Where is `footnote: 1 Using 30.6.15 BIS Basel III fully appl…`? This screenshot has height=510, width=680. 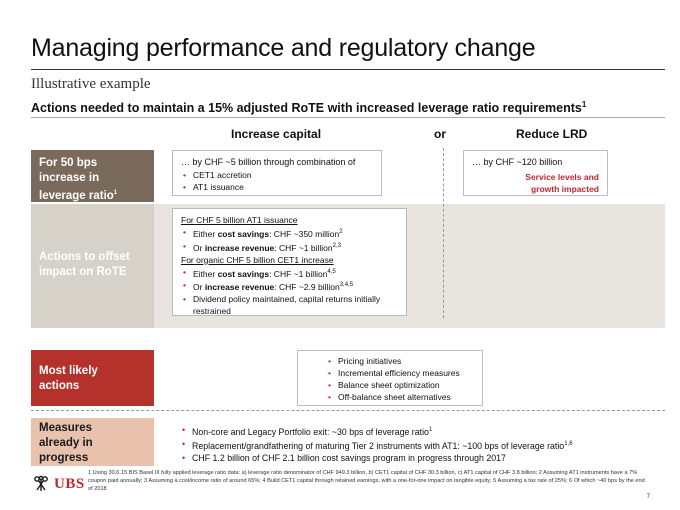 footnote: 1 Using 30.6.15 BIS Basel III fully appl… is located at coordinates (366, 481).